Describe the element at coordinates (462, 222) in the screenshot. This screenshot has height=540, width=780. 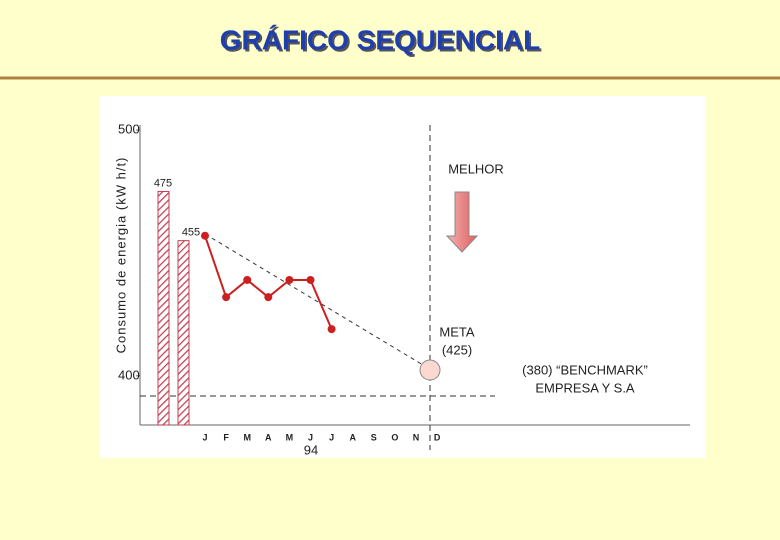
I see `better-arrow` at that location.